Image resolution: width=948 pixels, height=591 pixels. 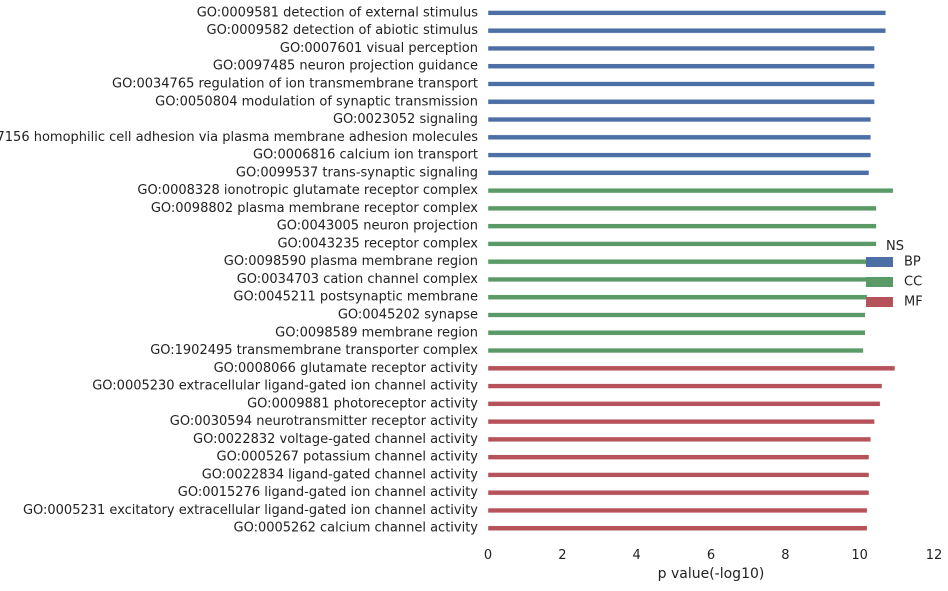 What do you see at coordinates (377, 226) in the screenshot?
I see `category-label: GO:0043005 neuron projection` at bounding box center [377, 226].